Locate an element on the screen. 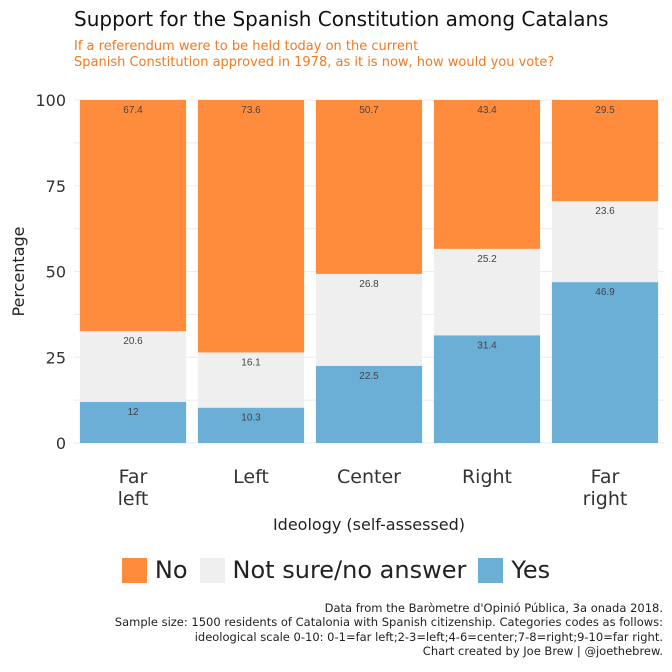  legend-label-not-sure: Not sure/no answer is located at coordinates (349, 570).